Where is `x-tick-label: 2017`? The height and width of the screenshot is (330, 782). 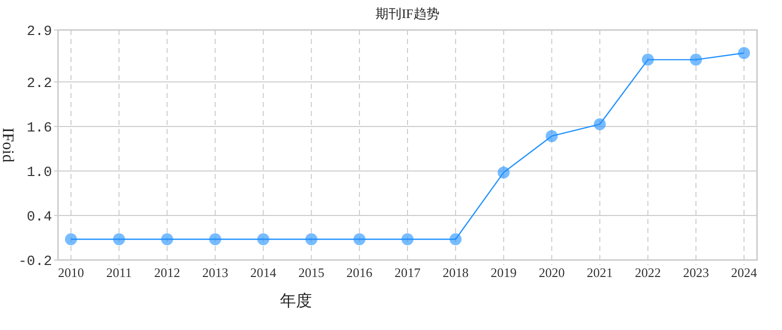
x-tick-label: 2017 is located at coordinates (407, 272).